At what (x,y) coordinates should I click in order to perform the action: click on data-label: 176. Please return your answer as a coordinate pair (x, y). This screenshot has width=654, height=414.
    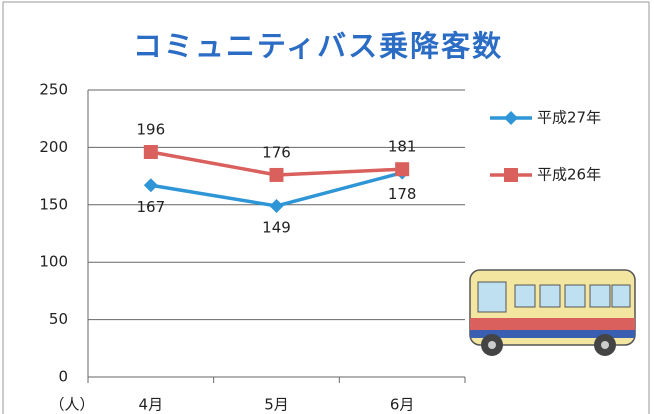
    Looking at the image, I should click on (276, 152).